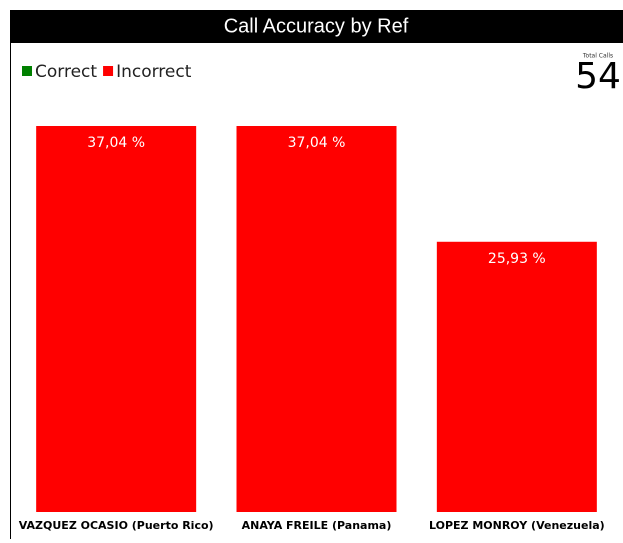 This screenshot has width=623, height=543. Describe the element at coordinates (317, 525) in the screenshot. I see `x-tick-label: ANAYA FREILE (Panama)` at that location.